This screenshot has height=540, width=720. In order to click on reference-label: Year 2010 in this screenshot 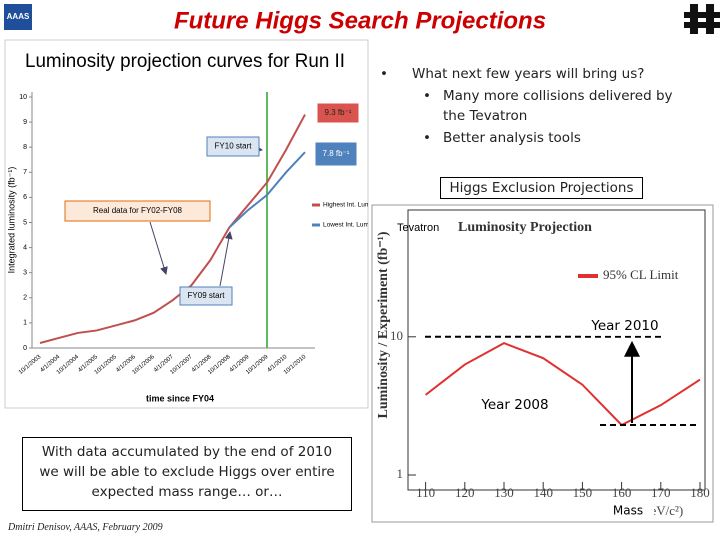, I will do `click(624, 326)`.